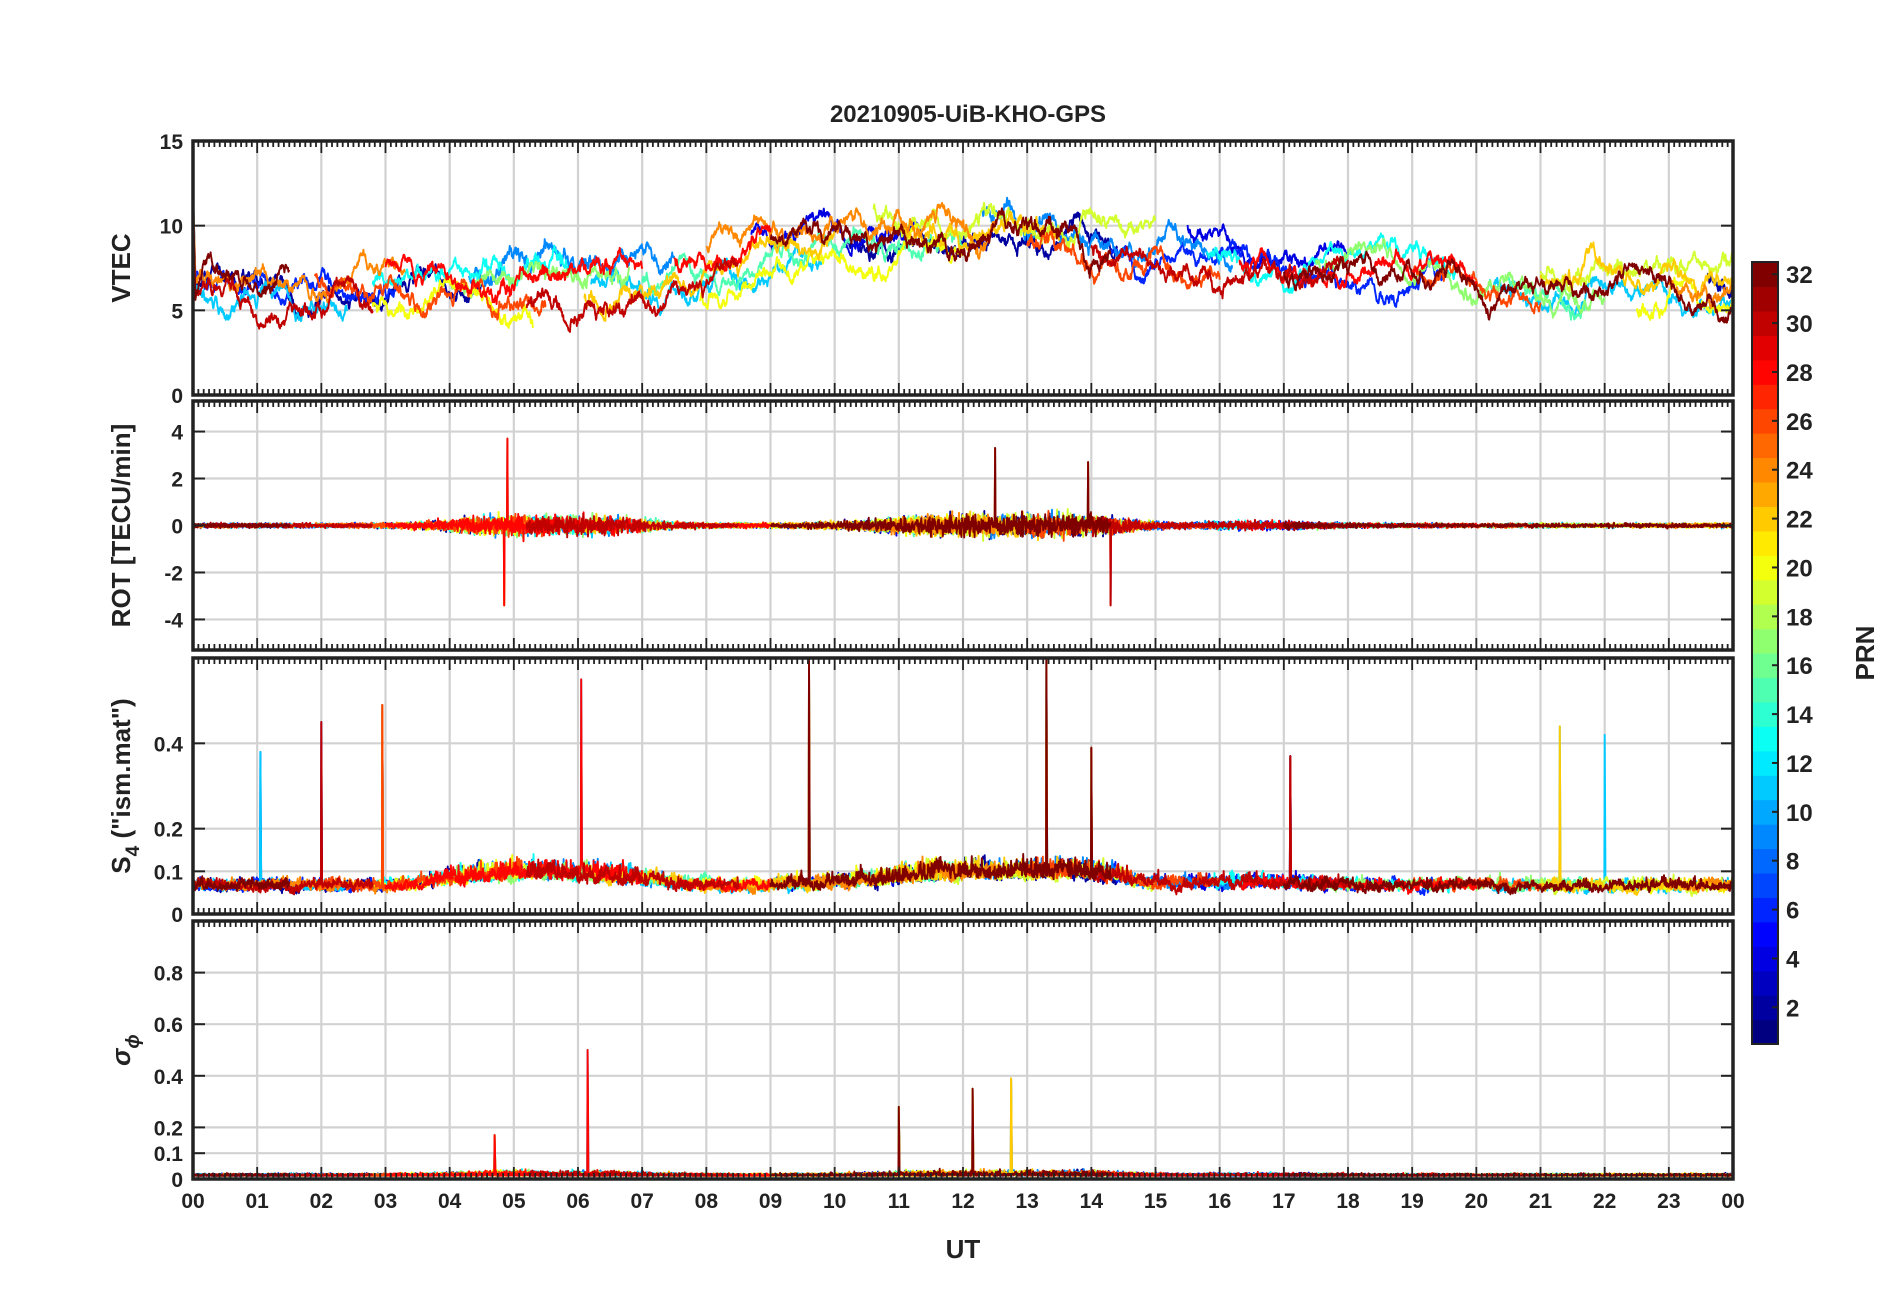 This screenshot has width=1902, height=1292. I want to click on x-tick-label: 17, so click(1283, 1201).